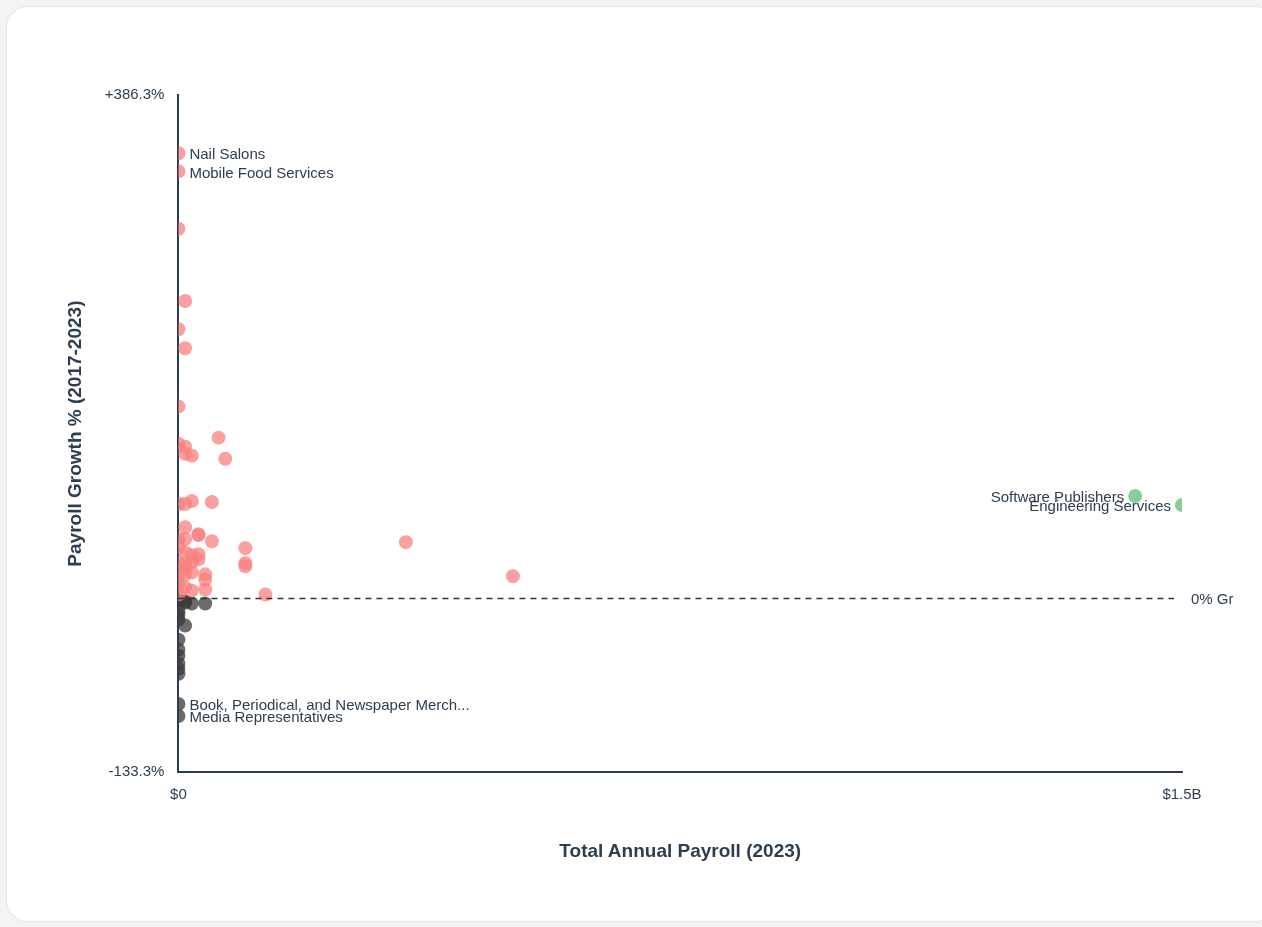 This screenshot has width=1262, height=927. Describe the element at coordinates (136, 771) in the screenshot. I see `y-tick-label: -133.3%` at that location.